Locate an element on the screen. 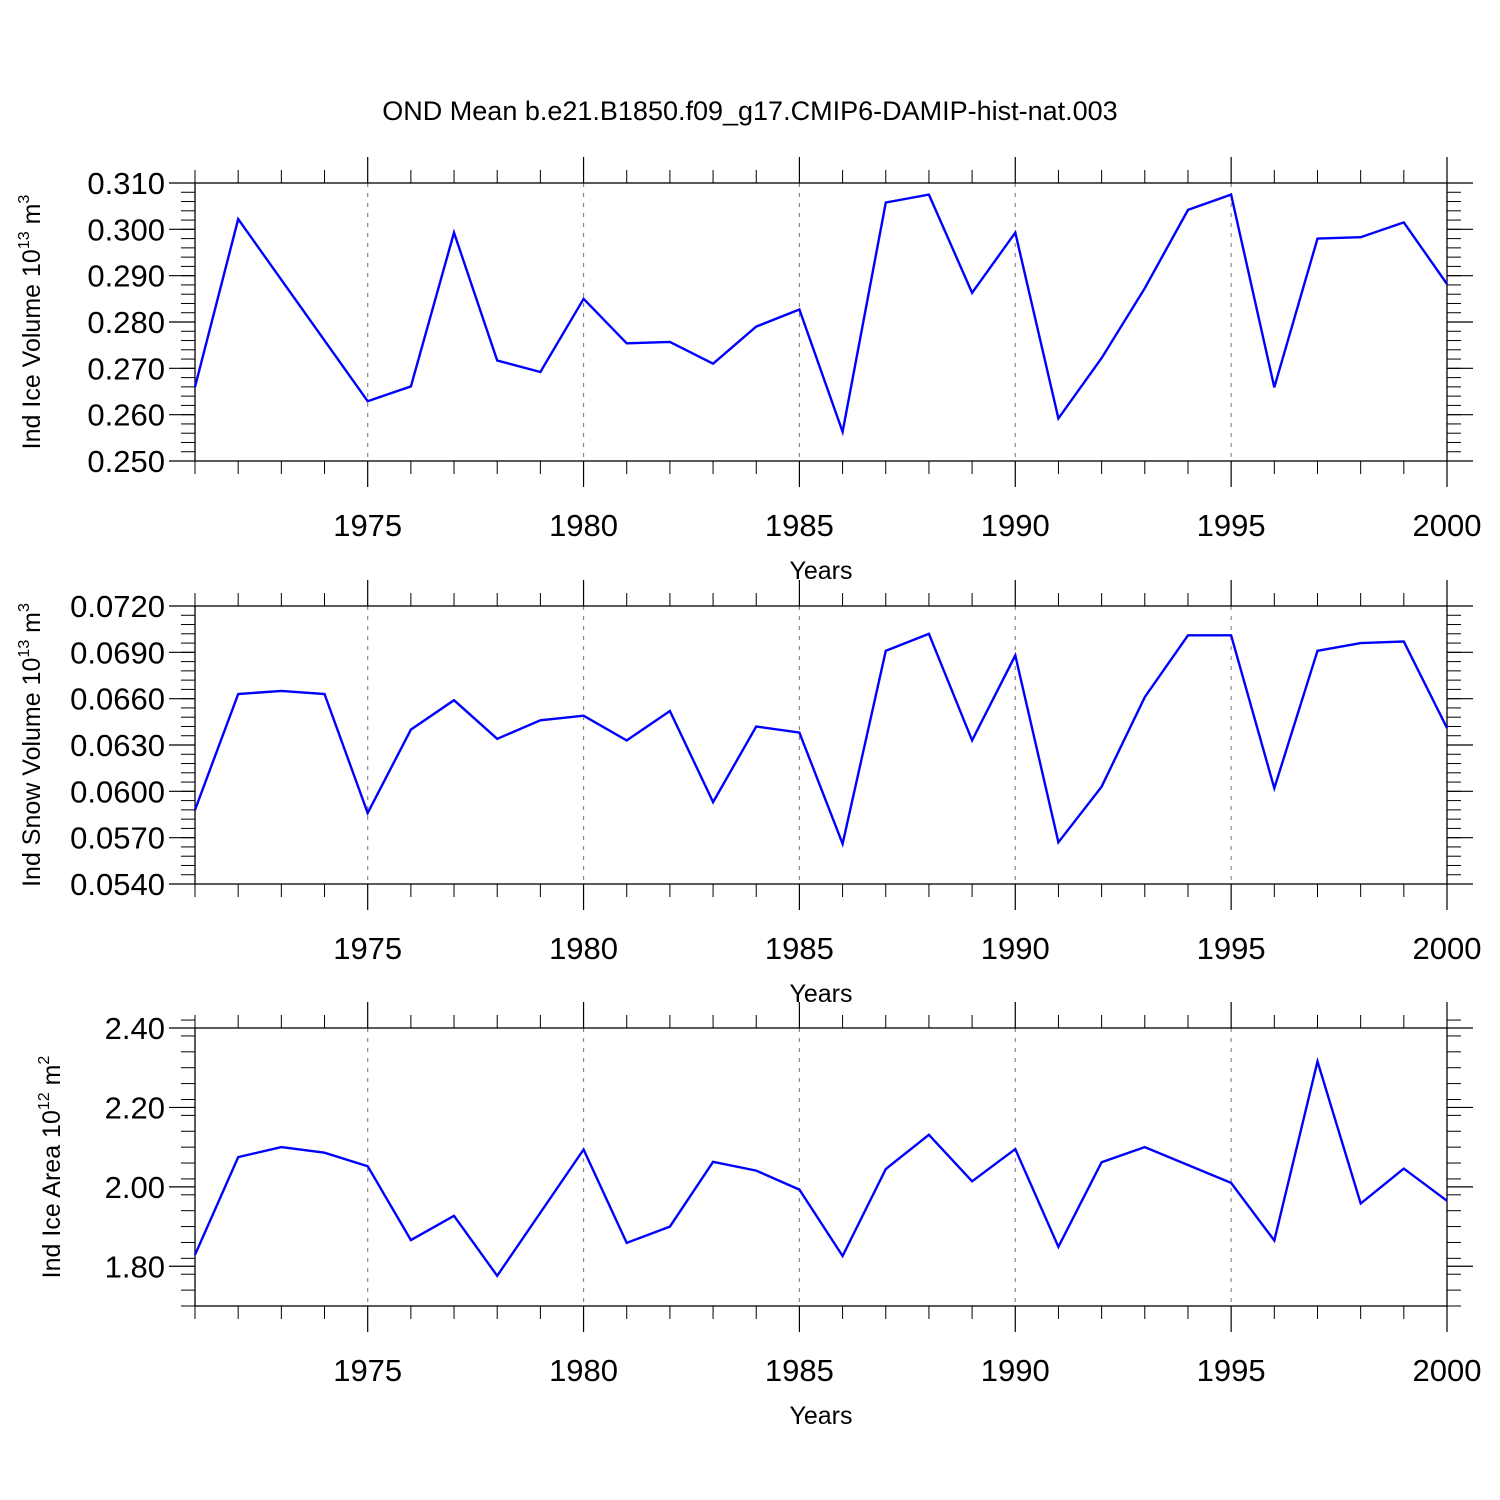 This screenshot has width=1500, height=1500. y-tick-label: 2.20 is located at coordinates (135, 1107).